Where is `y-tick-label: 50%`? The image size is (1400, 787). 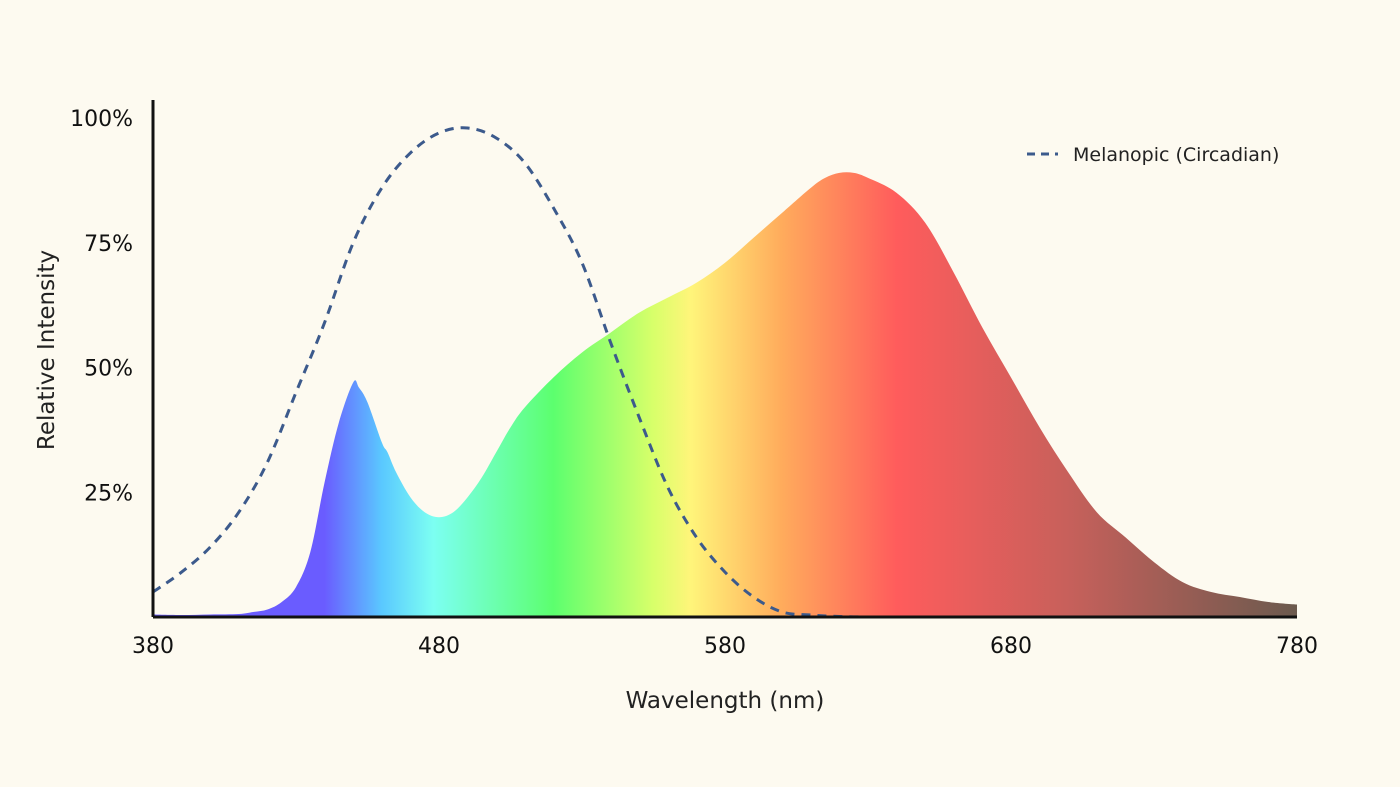
y-tick-label: 50% is located at coordinates (108, 369).